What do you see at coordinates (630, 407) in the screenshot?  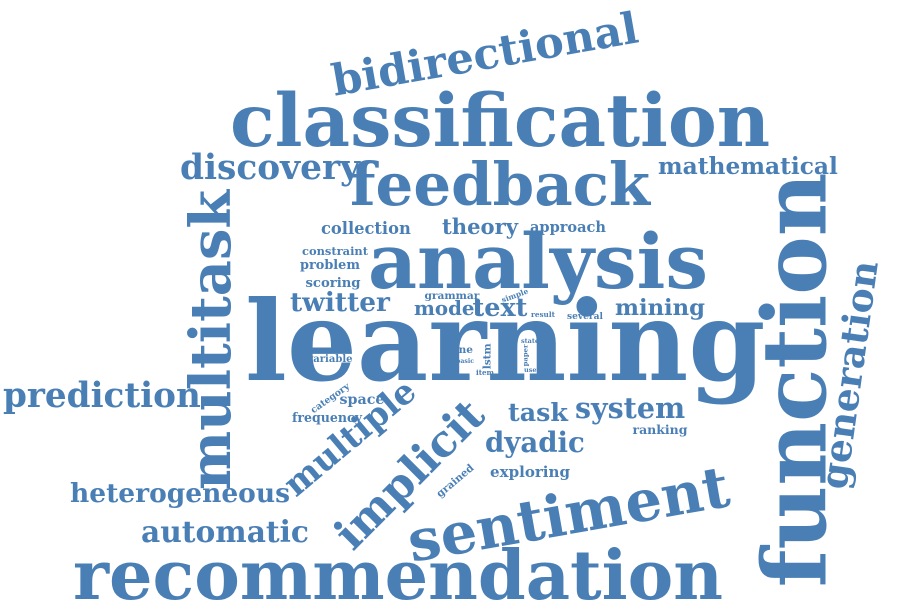 I see `word-system: system` at bounding box center [630, 407].